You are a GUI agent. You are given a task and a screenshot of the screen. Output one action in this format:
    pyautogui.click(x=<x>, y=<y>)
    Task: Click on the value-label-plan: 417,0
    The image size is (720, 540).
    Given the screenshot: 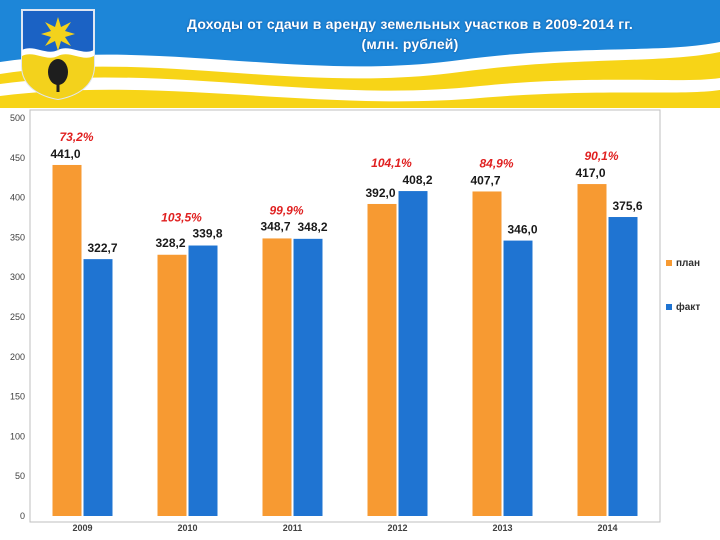 What is the action you would take?
    pyautogui.click(x=591, y=173)
    